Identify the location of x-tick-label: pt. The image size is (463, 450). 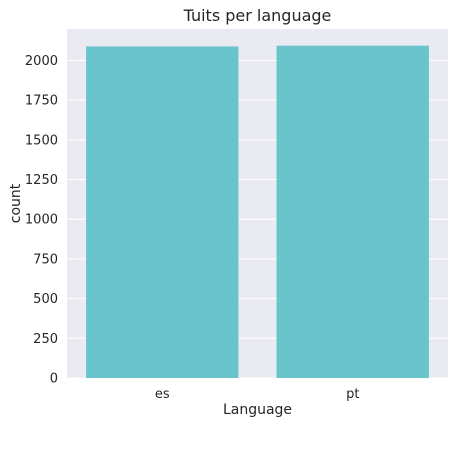
(352, 394).